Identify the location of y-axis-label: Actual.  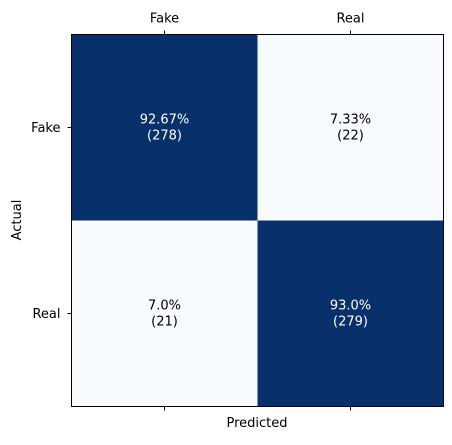
(17, 220).